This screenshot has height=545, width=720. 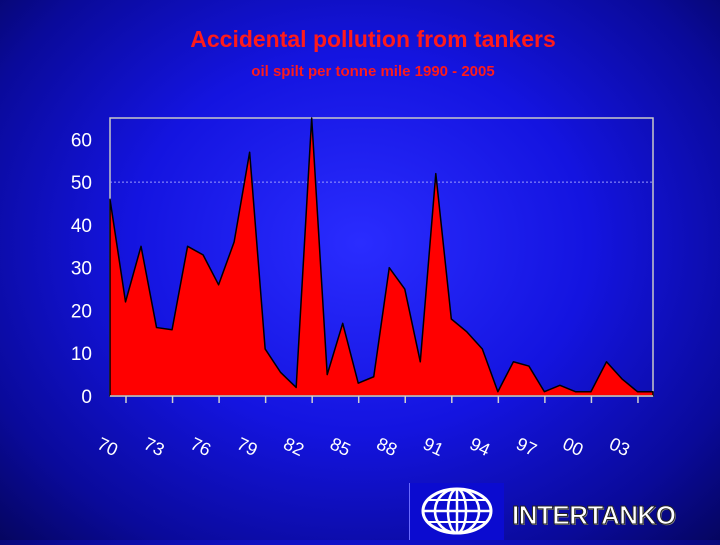 I want to click on x-tick-label: 88, so click(x=387, y=446).